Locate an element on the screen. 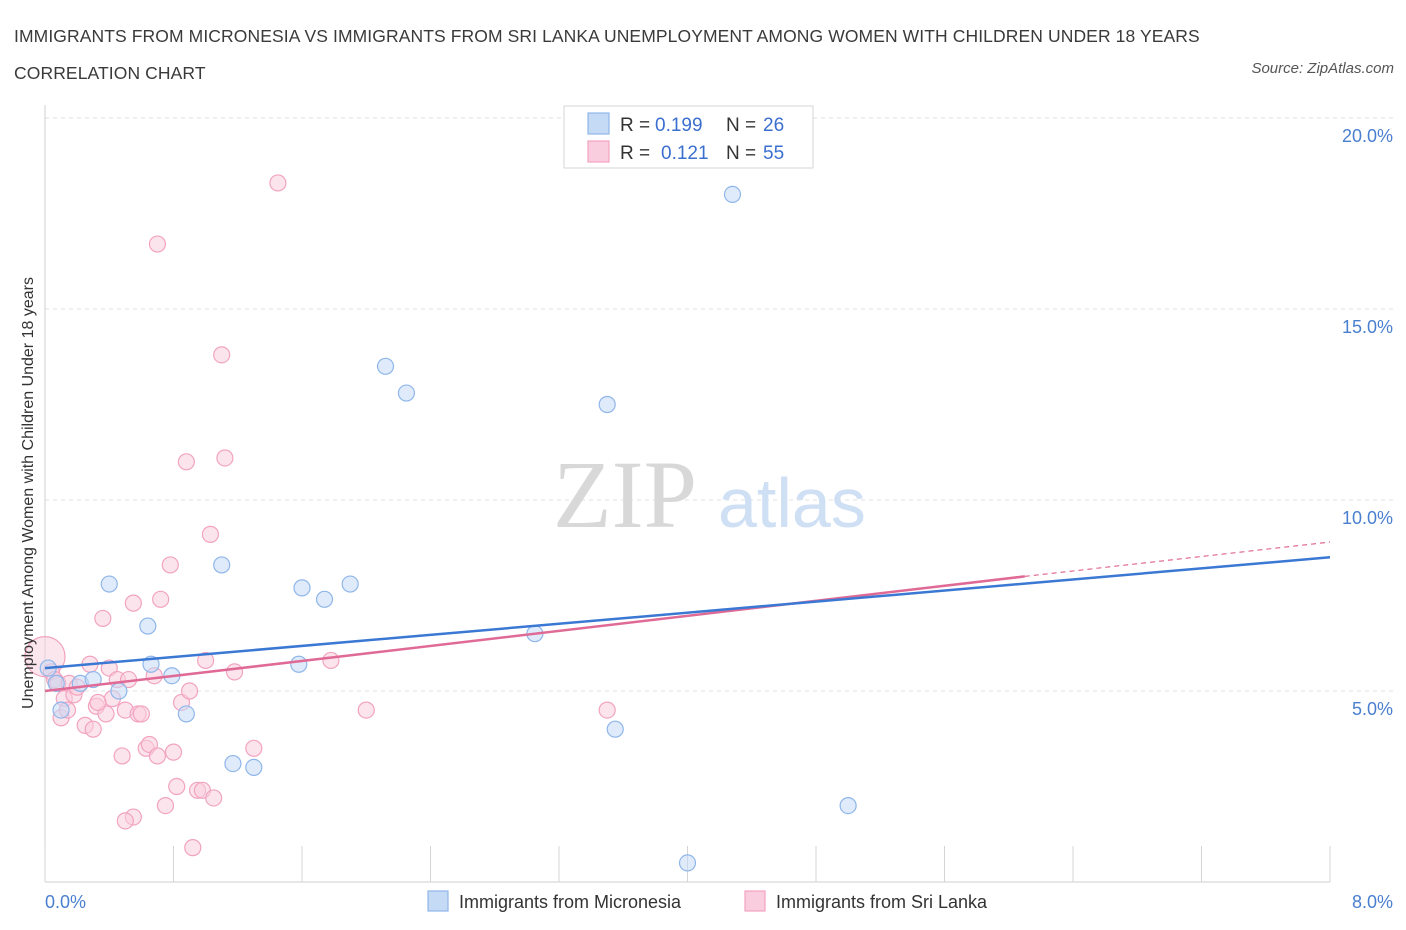 This screenshot has height=930, width=1406. legend-r-value-1: 0.199 is located at coordinates (679, 125).